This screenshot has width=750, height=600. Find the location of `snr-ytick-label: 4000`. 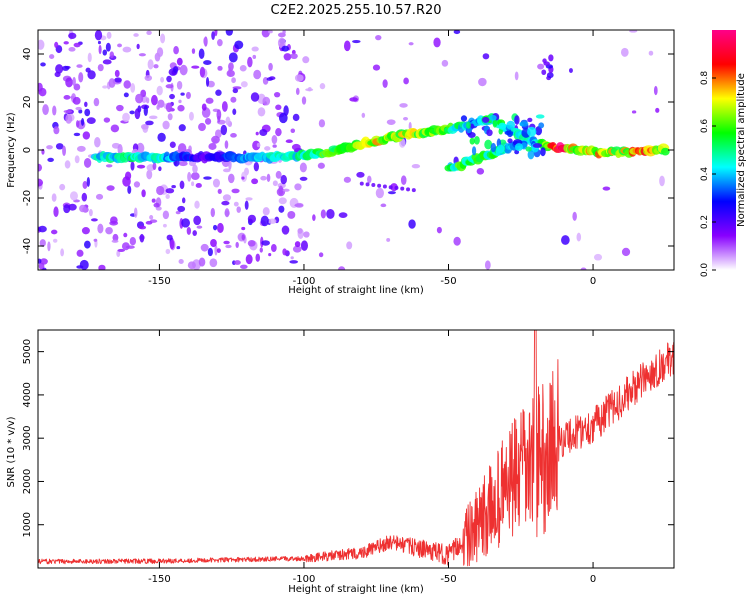

snr-ytick-label: 4000 is located at coordinates (27, 394).